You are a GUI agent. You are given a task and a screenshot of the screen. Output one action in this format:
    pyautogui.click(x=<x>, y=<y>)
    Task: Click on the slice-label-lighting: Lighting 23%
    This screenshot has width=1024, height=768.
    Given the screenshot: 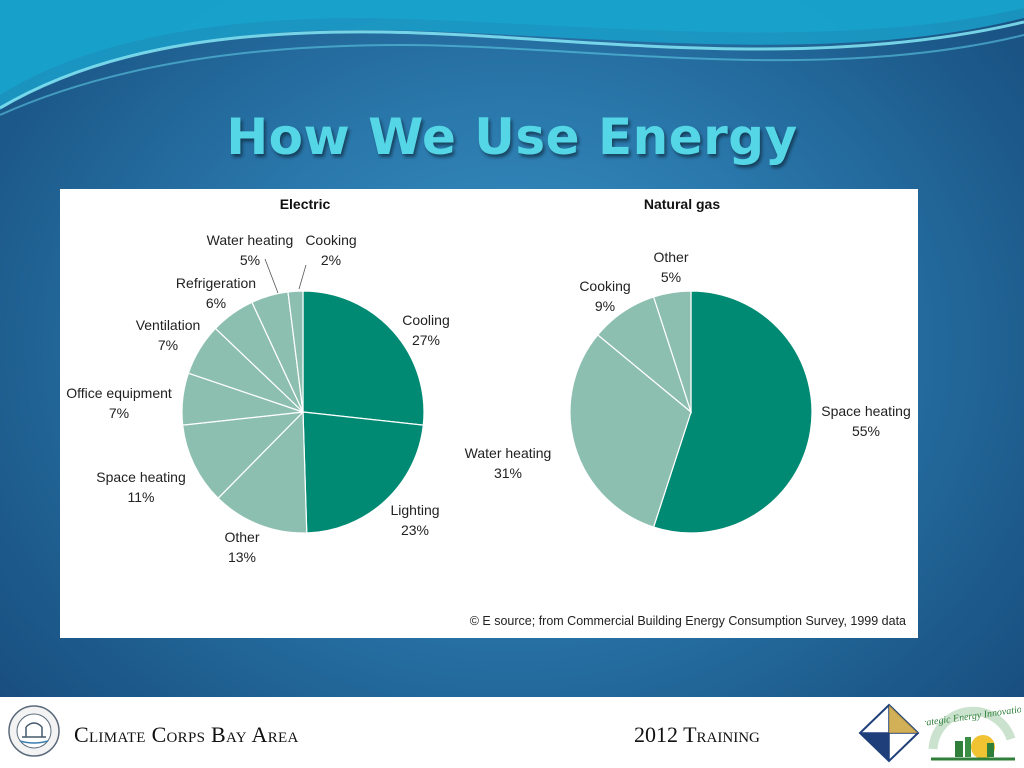 What is the action you would take?
    pyautogui.click(x=414, y=520)
    